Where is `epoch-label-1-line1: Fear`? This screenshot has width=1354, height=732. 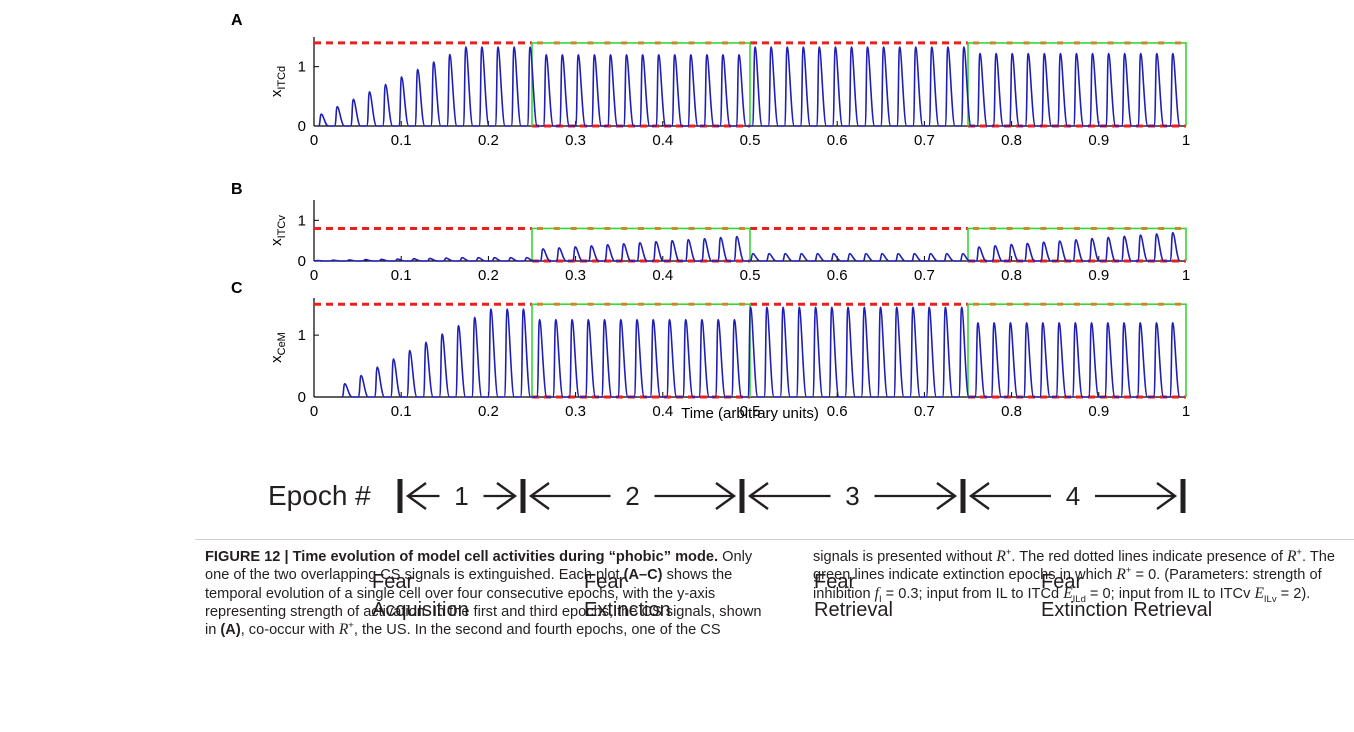 epoch-label-1-line1: Fear is located at coordinates (393, 582).